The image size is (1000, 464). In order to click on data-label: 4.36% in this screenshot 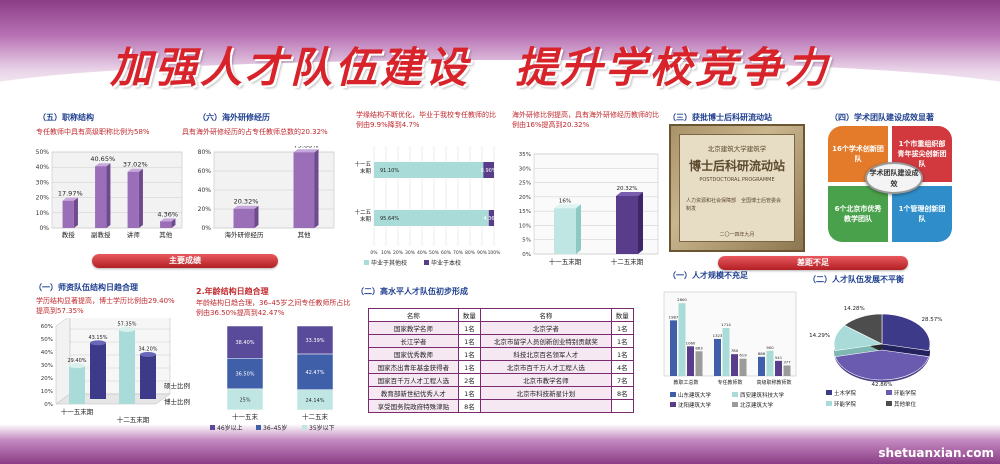, I will do `click(167, 214)`.